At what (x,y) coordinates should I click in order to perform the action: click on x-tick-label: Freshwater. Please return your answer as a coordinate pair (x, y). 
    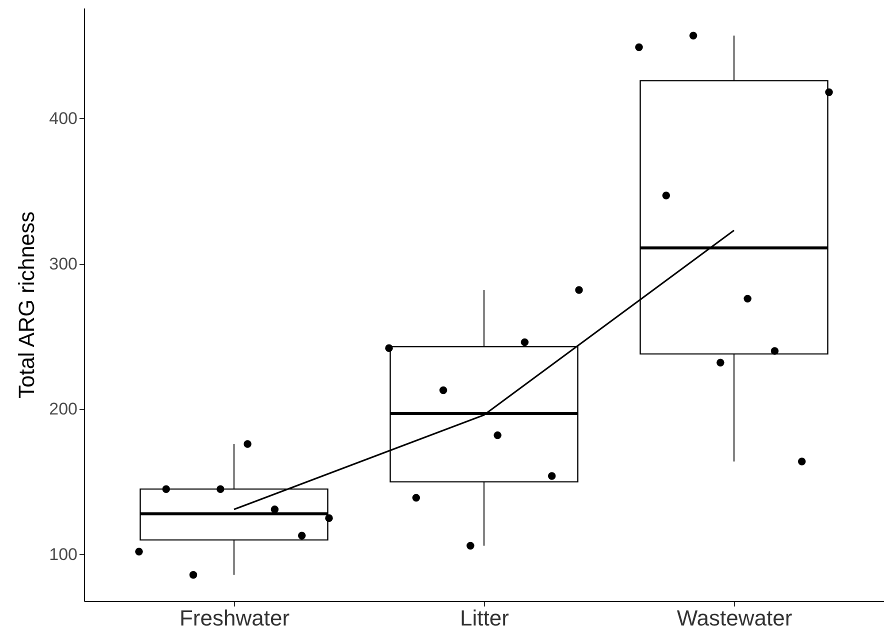
    Looking at the image, I should click on (234, 618).